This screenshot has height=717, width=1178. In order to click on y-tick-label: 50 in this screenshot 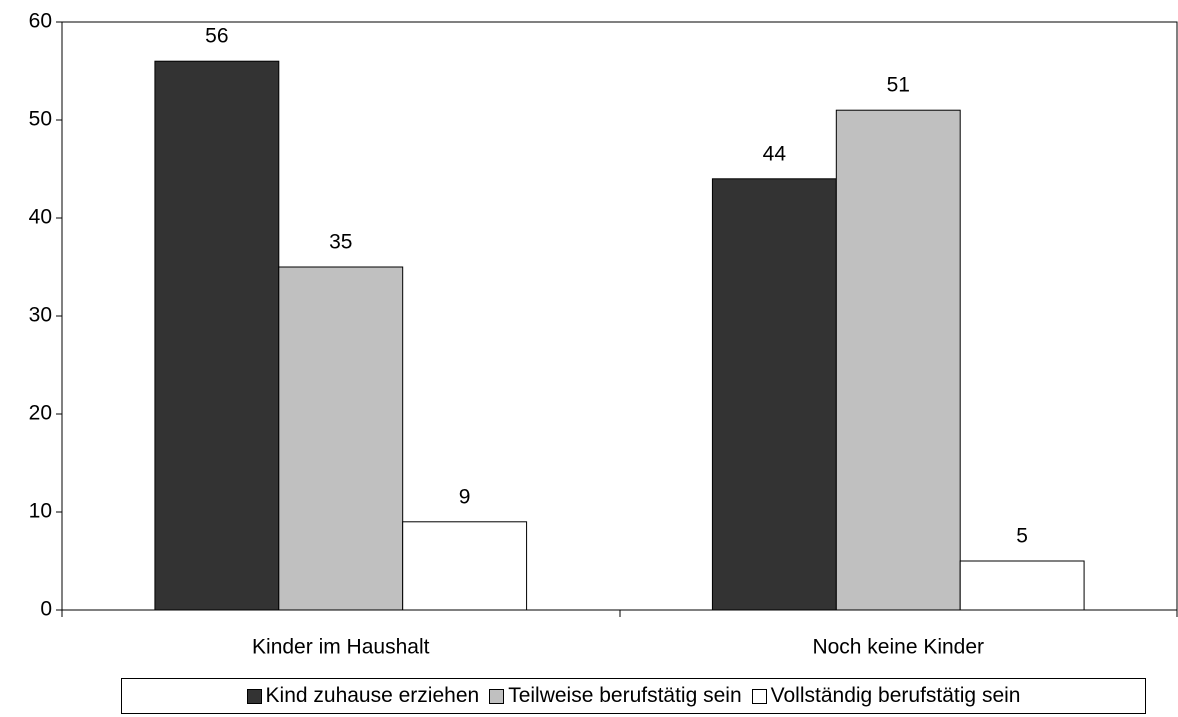, I will do `click(40, 119)`.